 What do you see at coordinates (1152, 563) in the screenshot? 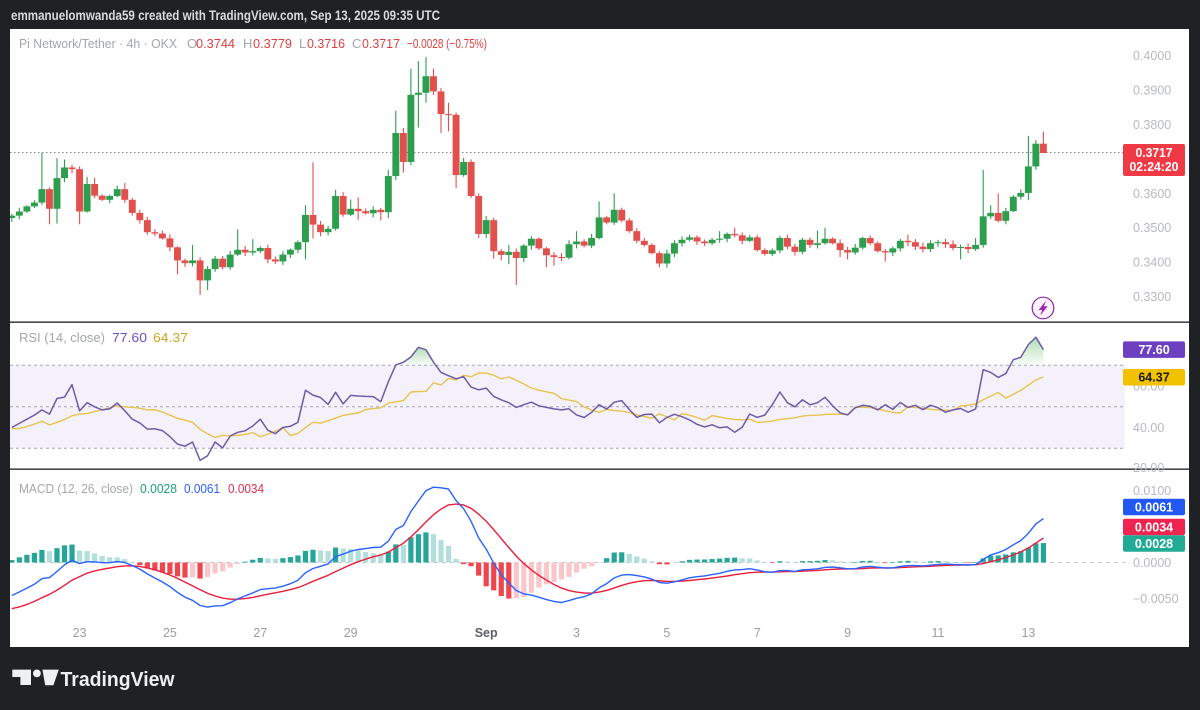
I see `svg-text: 0.0000` at bounding box center [1152, 563].